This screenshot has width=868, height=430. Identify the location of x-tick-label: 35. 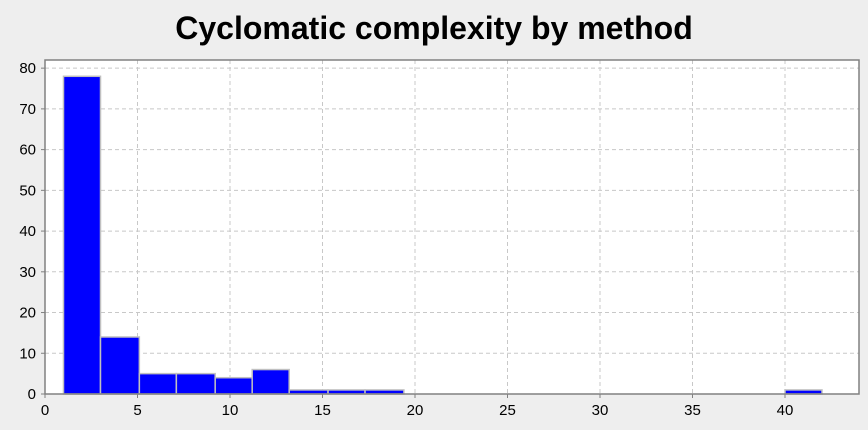
(692, 410).